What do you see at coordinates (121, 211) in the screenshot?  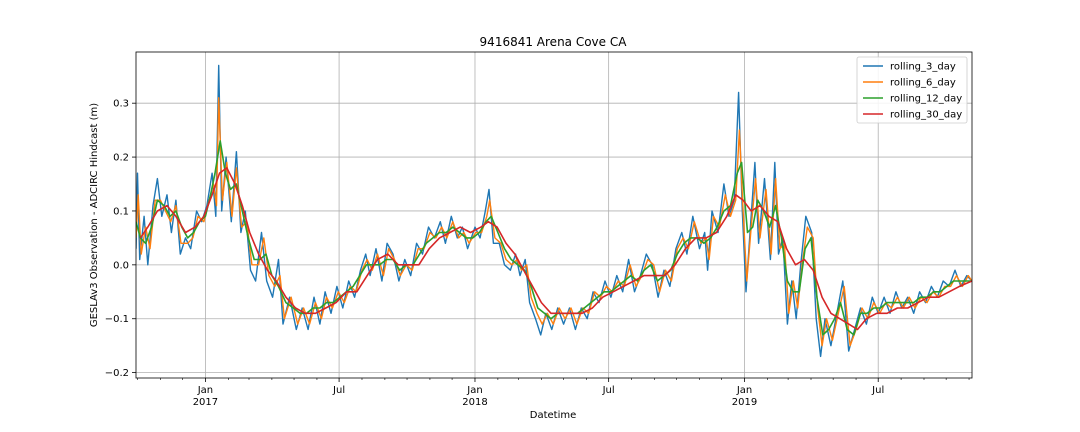 I see `y-tick-label: 0.1` at bounding box center [121, 211].